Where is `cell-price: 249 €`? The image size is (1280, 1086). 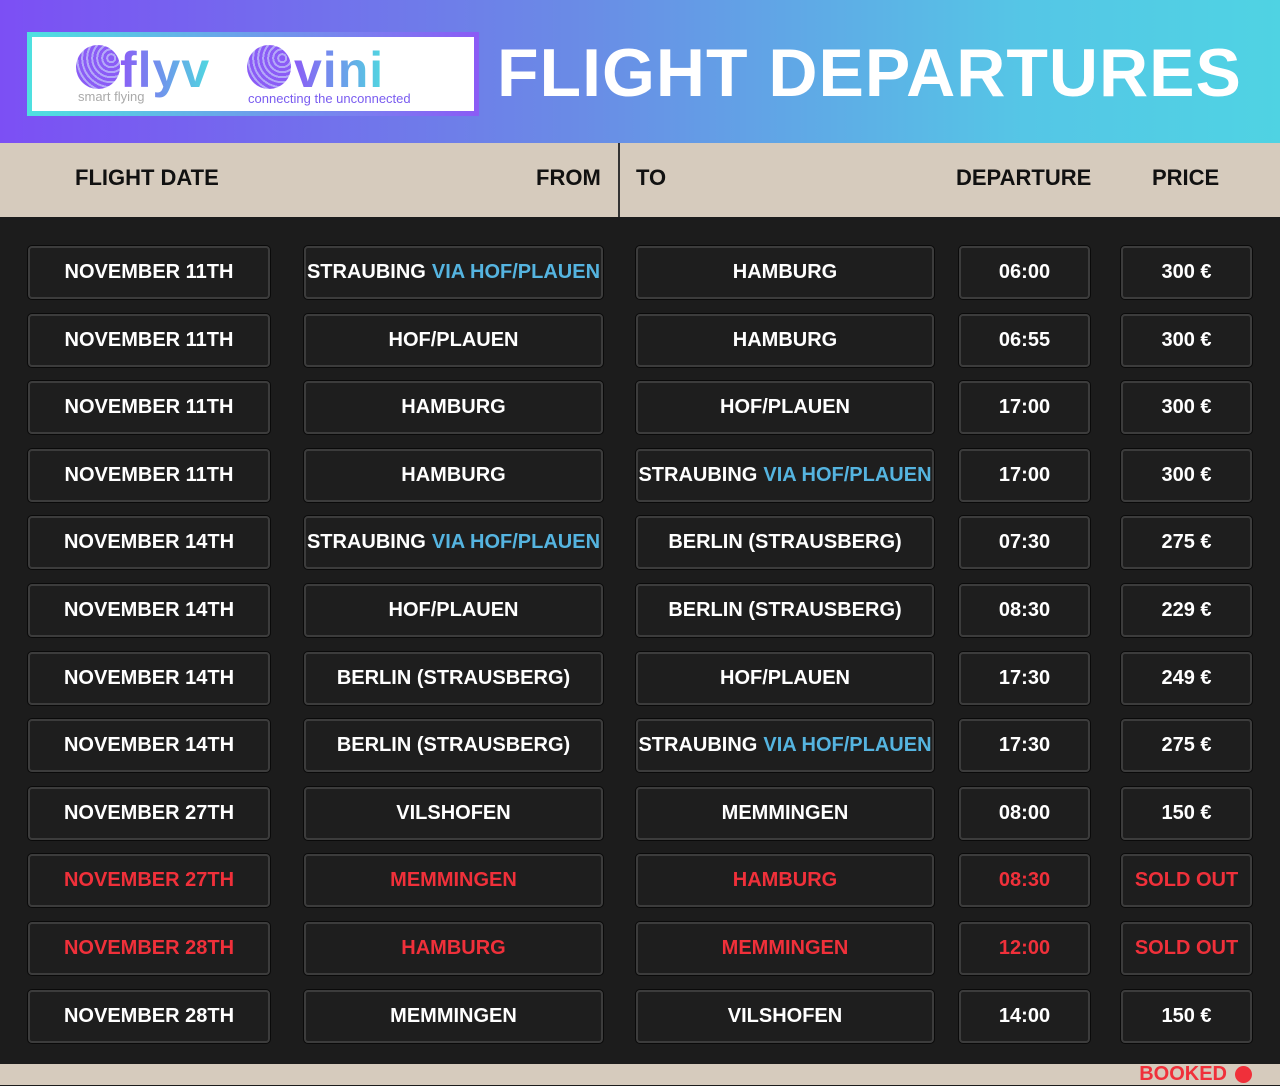
cell-price: 249 € is located at coordinates (1186, 678).